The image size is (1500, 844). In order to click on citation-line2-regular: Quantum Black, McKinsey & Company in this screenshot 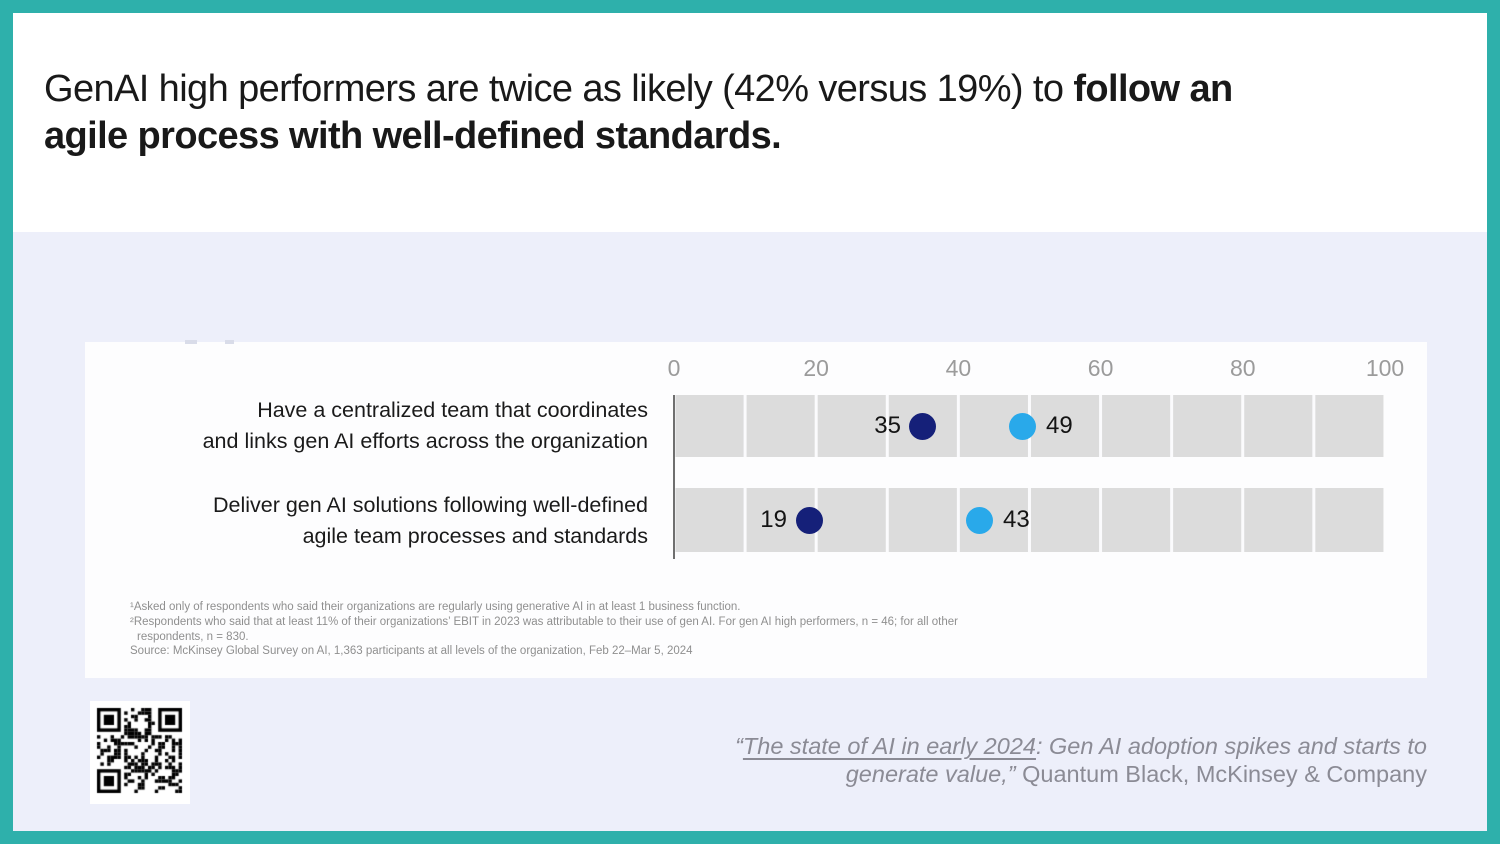, I will do `click(1221, 774)`.